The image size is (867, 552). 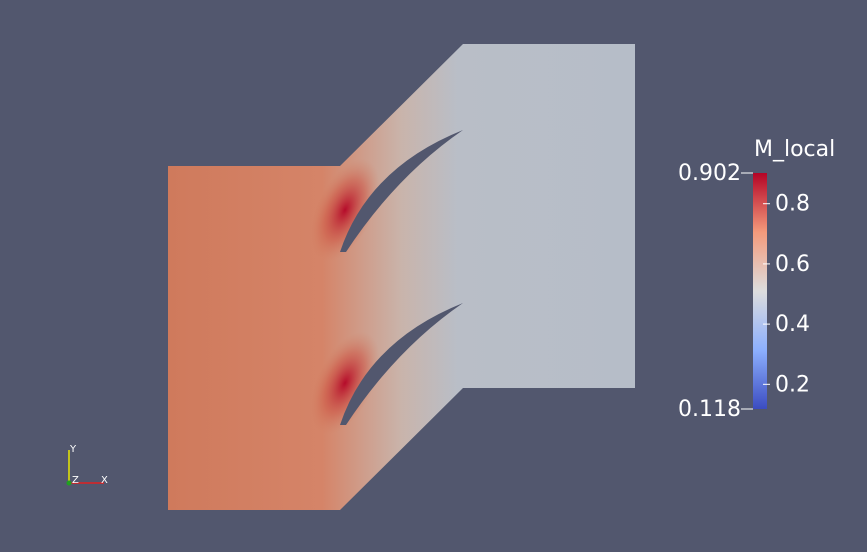 What do you see at coordinates (744, 291) in the screenshot?
I see `colorbar-scale: 0.118 0.902 0.2 0.4 0.6 0.8` at bounding box center [744, 291].